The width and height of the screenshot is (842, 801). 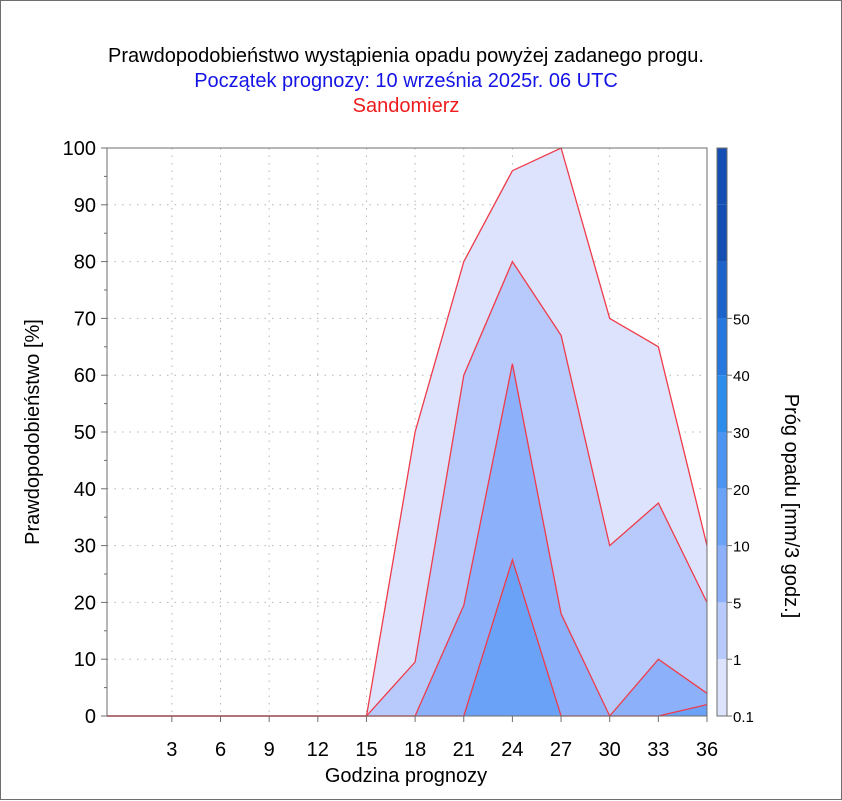 I want to click on x-tick-label: 12, so click(x=318, y=750).